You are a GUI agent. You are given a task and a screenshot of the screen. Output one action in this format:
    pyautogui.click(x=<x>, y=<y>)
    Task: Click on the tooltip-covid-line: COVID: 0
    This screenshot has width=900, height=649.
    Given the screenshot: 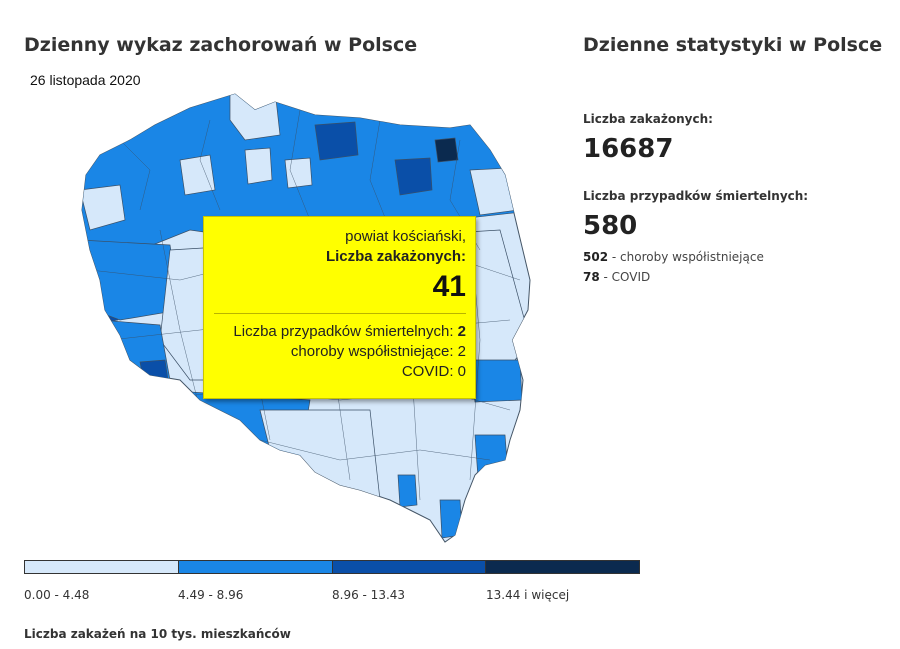 What is the action you would take?
    pyautogui.click(x=433, y=371)
    